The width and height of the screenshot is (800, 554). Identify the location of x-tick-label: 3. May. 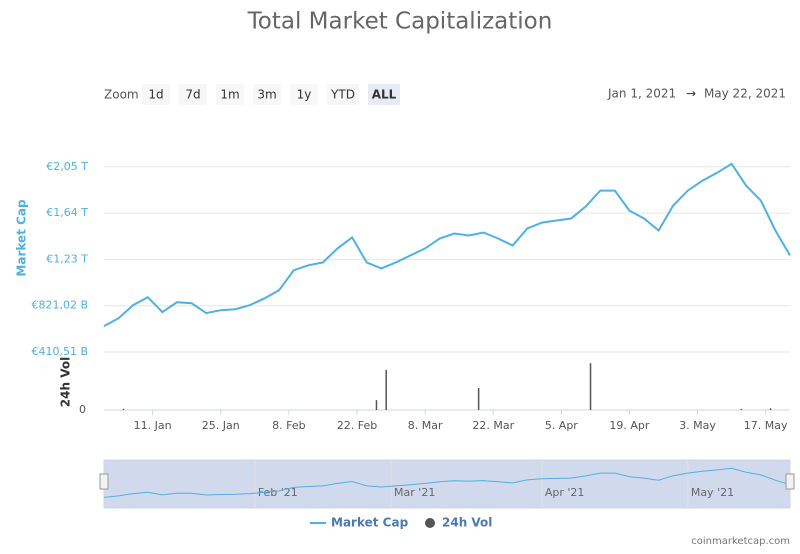
(697, 425).